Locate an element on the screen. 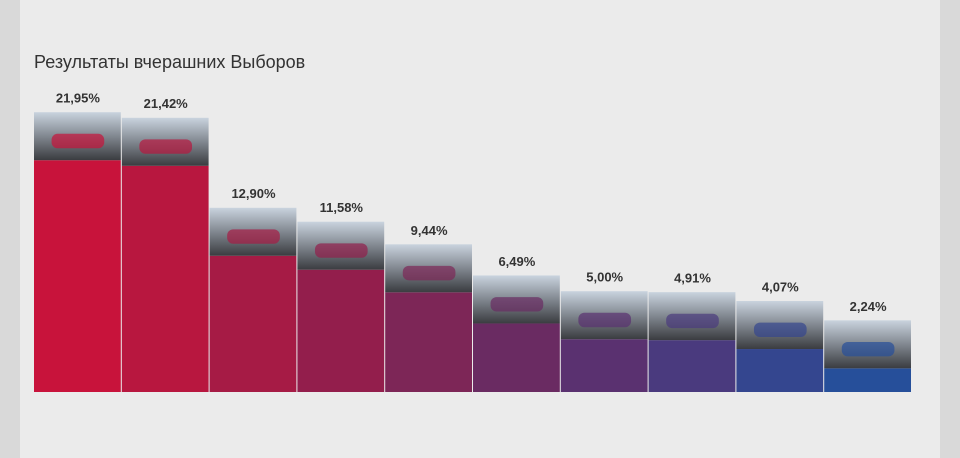 The width and height of the screenshot is (960, 458). value-label: 21,95% is located at coordinates (78, 98).